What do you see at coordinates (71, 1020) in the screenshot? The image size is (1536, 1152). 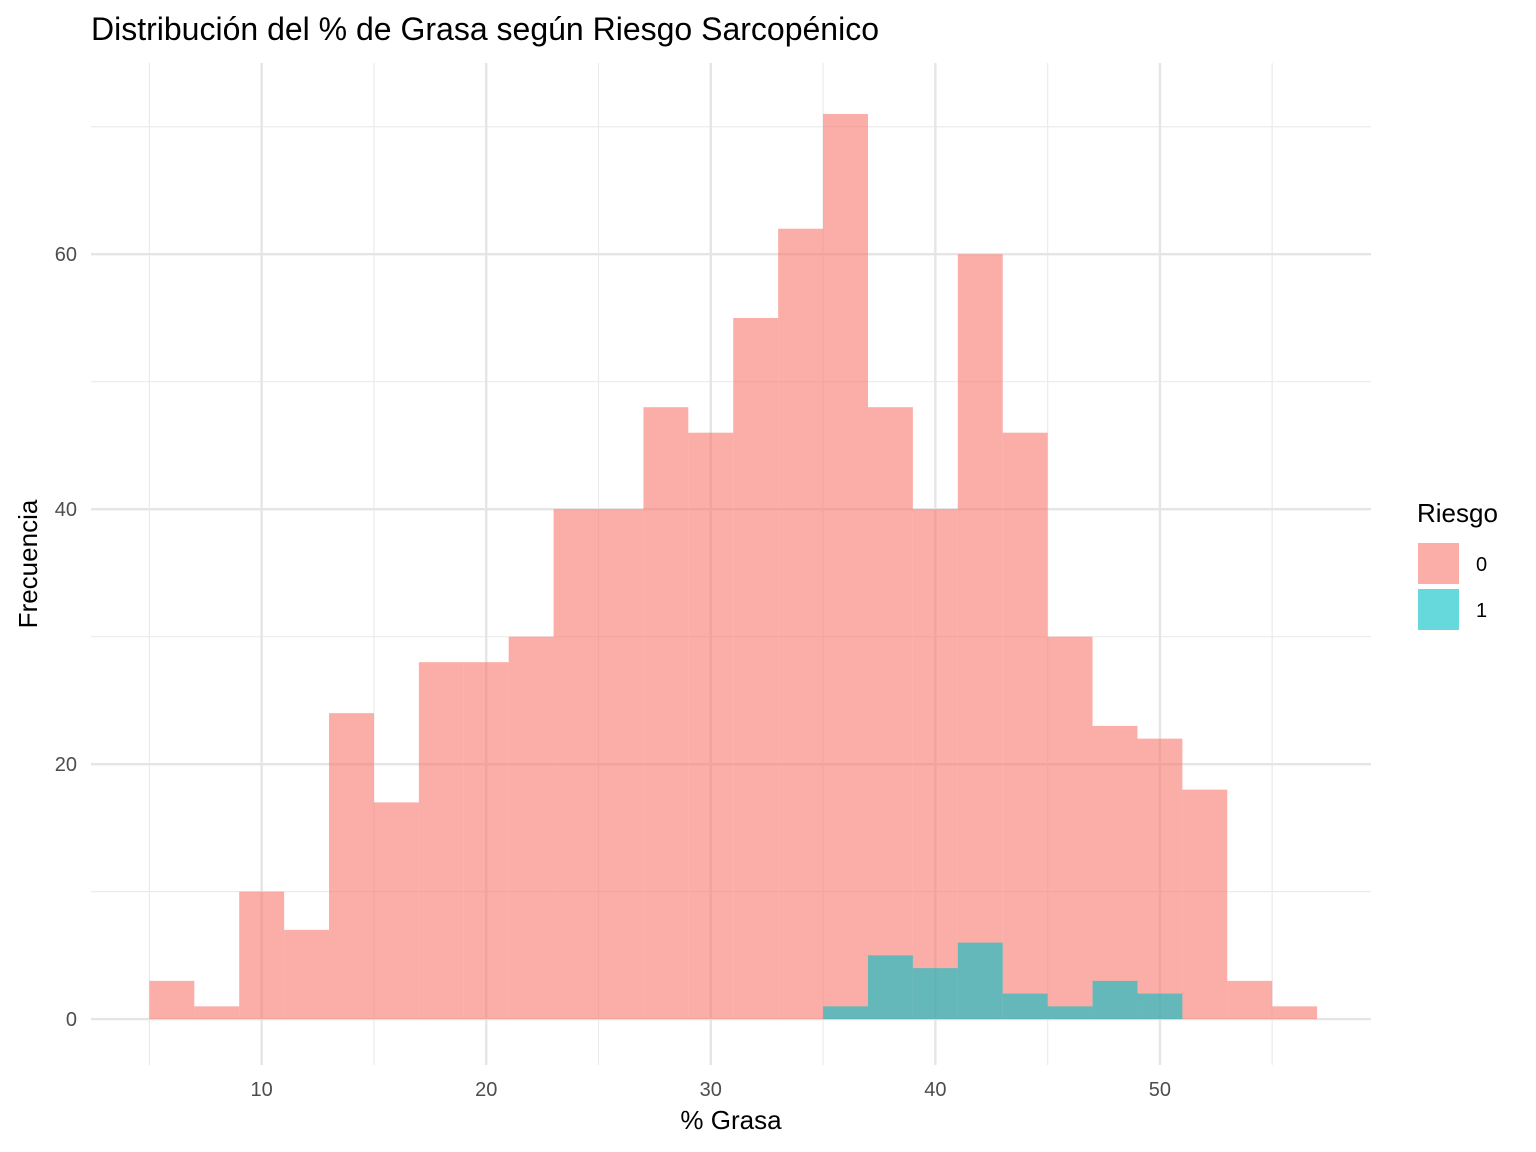 I see `y-tick-label: 0` at bounding box center [71, 1020].